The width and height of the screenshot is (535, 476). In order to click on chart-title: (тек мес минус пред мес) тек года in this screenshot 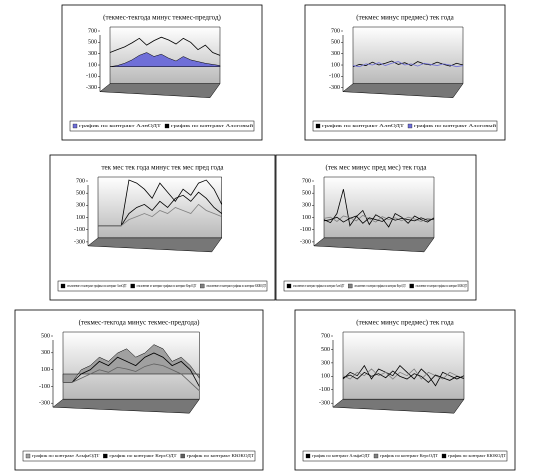, I will do `click(377, 168)`.